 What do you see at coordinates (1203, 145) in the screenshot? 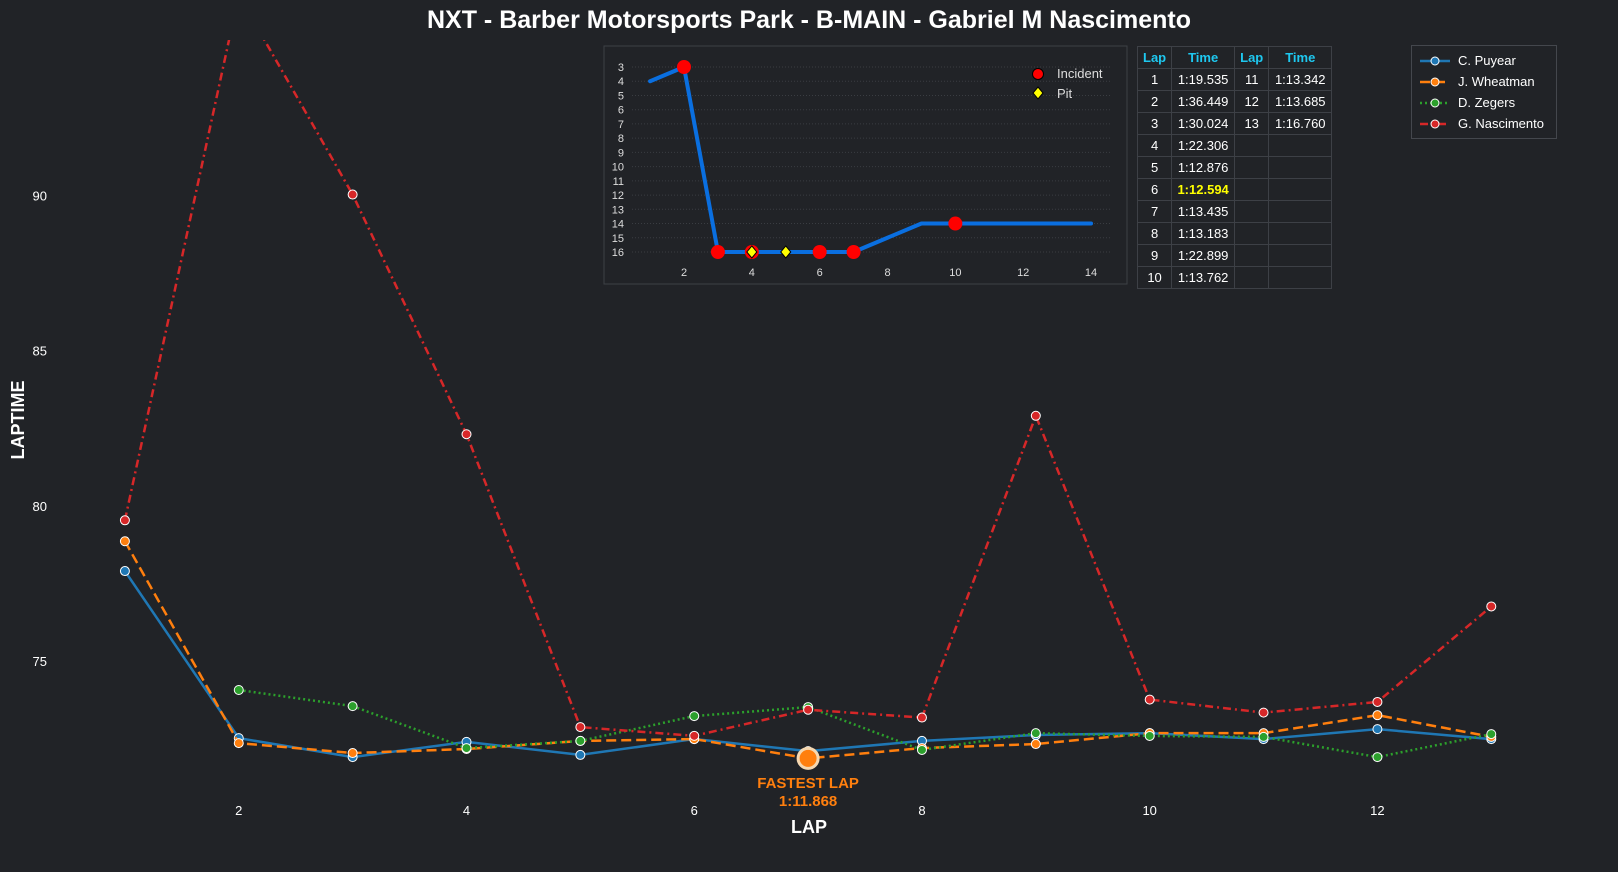
I see `table-cell: 1:22.306` at bounding box center [1203, 145].